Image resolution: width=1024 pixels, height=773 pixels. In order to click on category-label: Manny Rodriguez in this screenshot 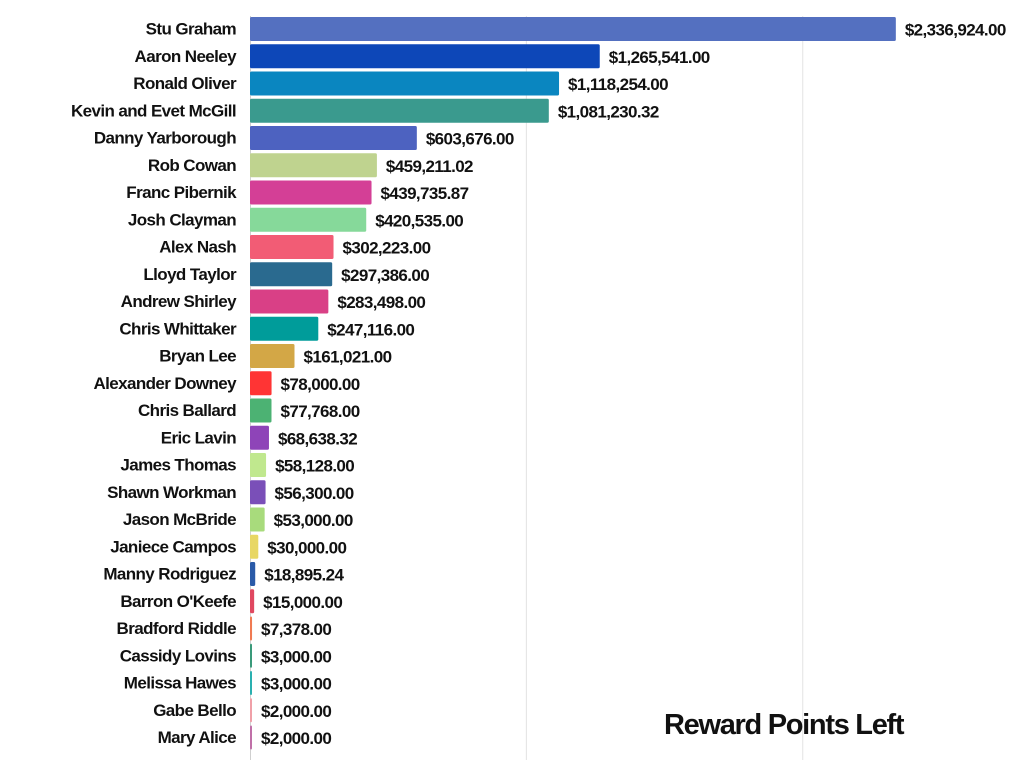, I will do `click(169, 574)`.